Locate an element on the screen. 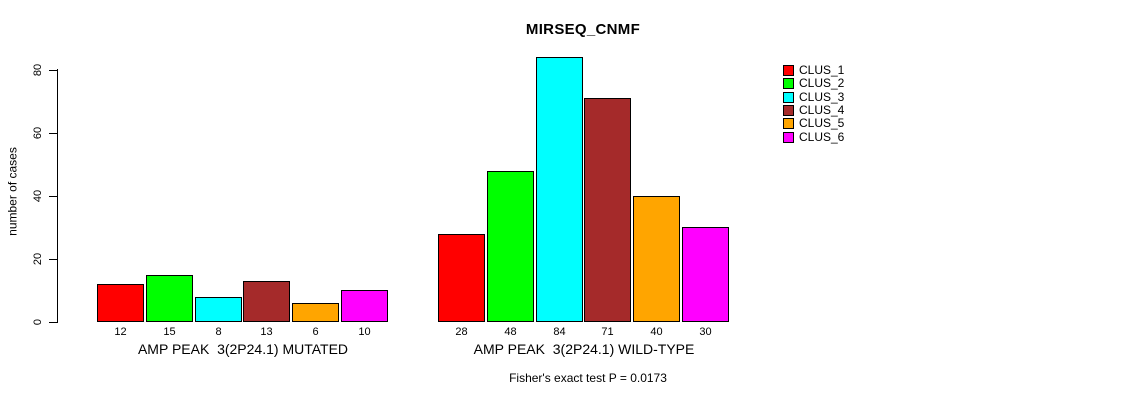 The image size is (1140, 400). legend-label: CLUS_4 is located at coordinates (822, 110).